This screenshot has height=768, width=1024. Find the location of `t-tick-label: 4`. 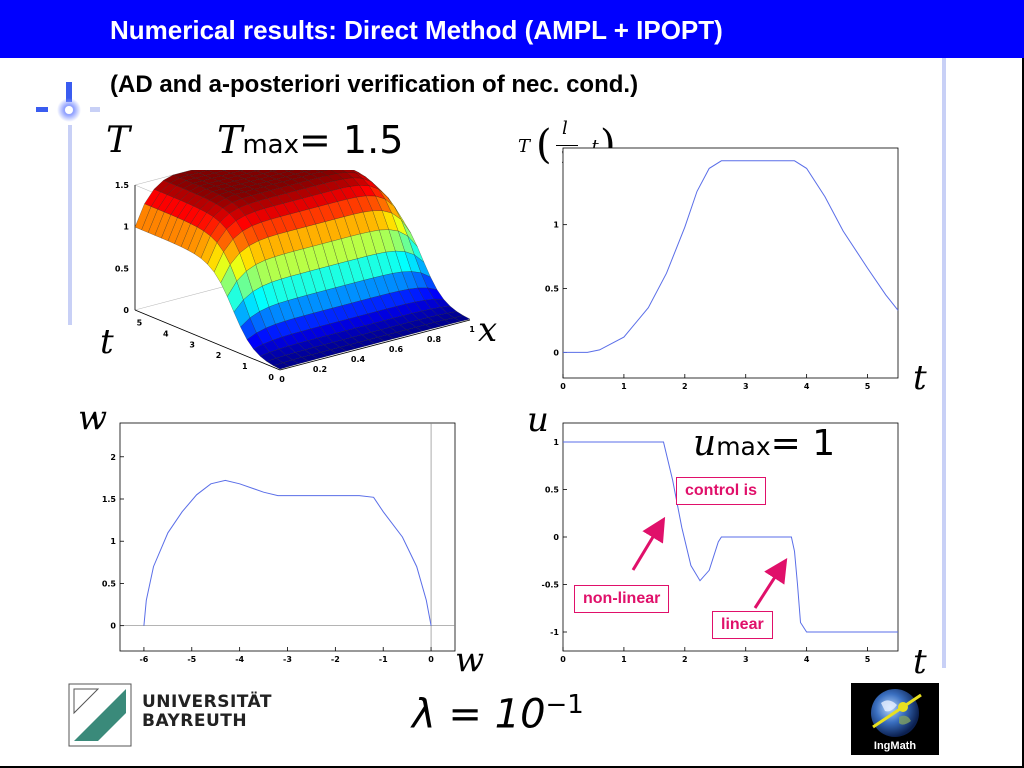

t-tick-label: 4 is located at coordinates (166, 333).